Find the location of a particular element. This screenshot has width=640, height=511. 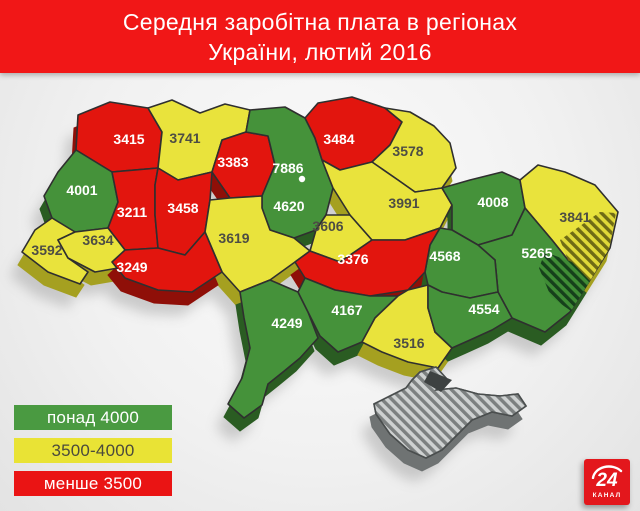

legend-item-2: менше 3500 is located at coordinates (93, 483).